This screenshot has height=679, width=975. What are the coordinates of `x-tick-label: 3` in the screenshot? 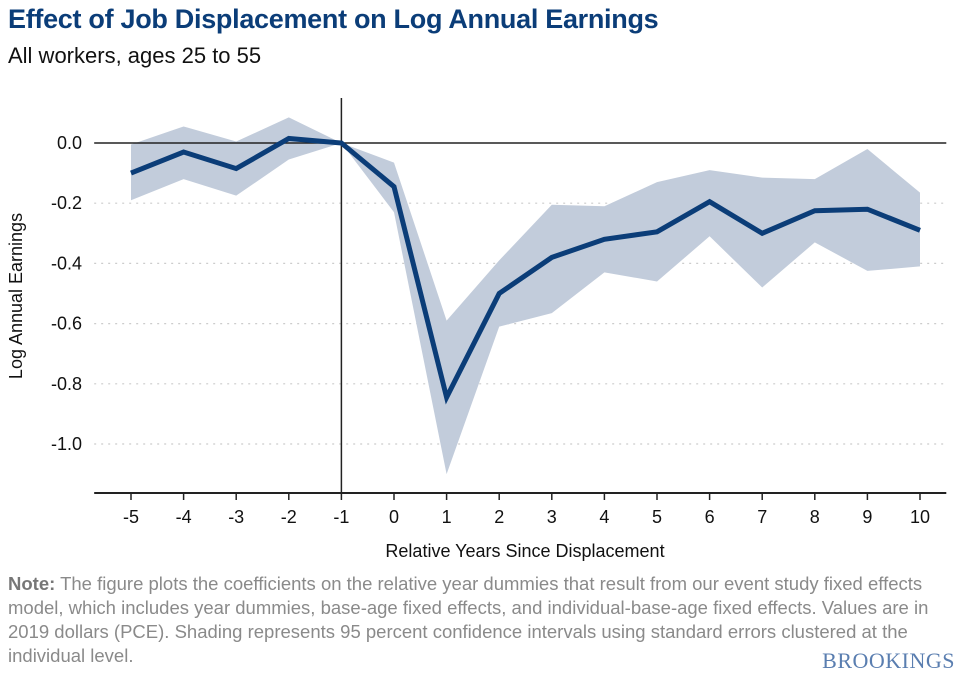 It's located at (552, 517).